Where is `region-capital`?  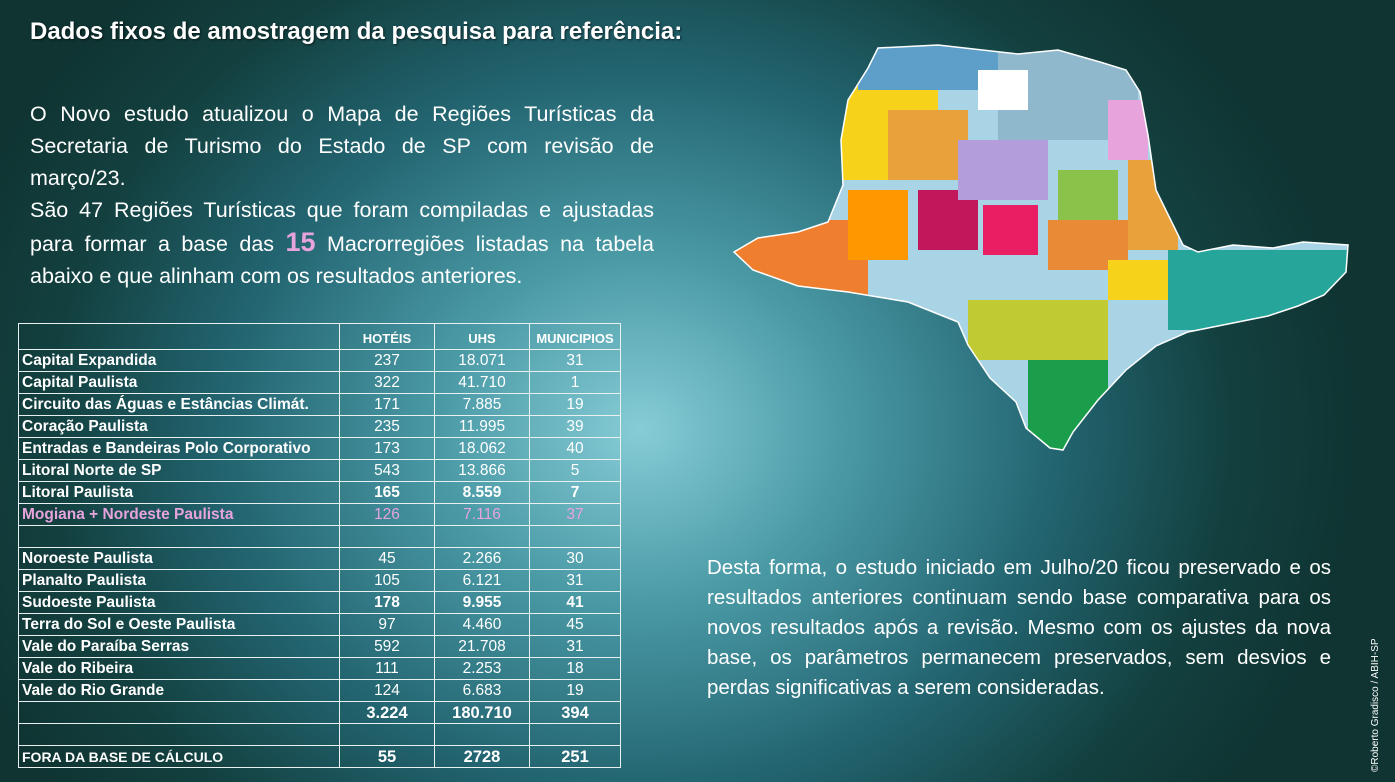
region-capital is located at coordinates (1138, 280).